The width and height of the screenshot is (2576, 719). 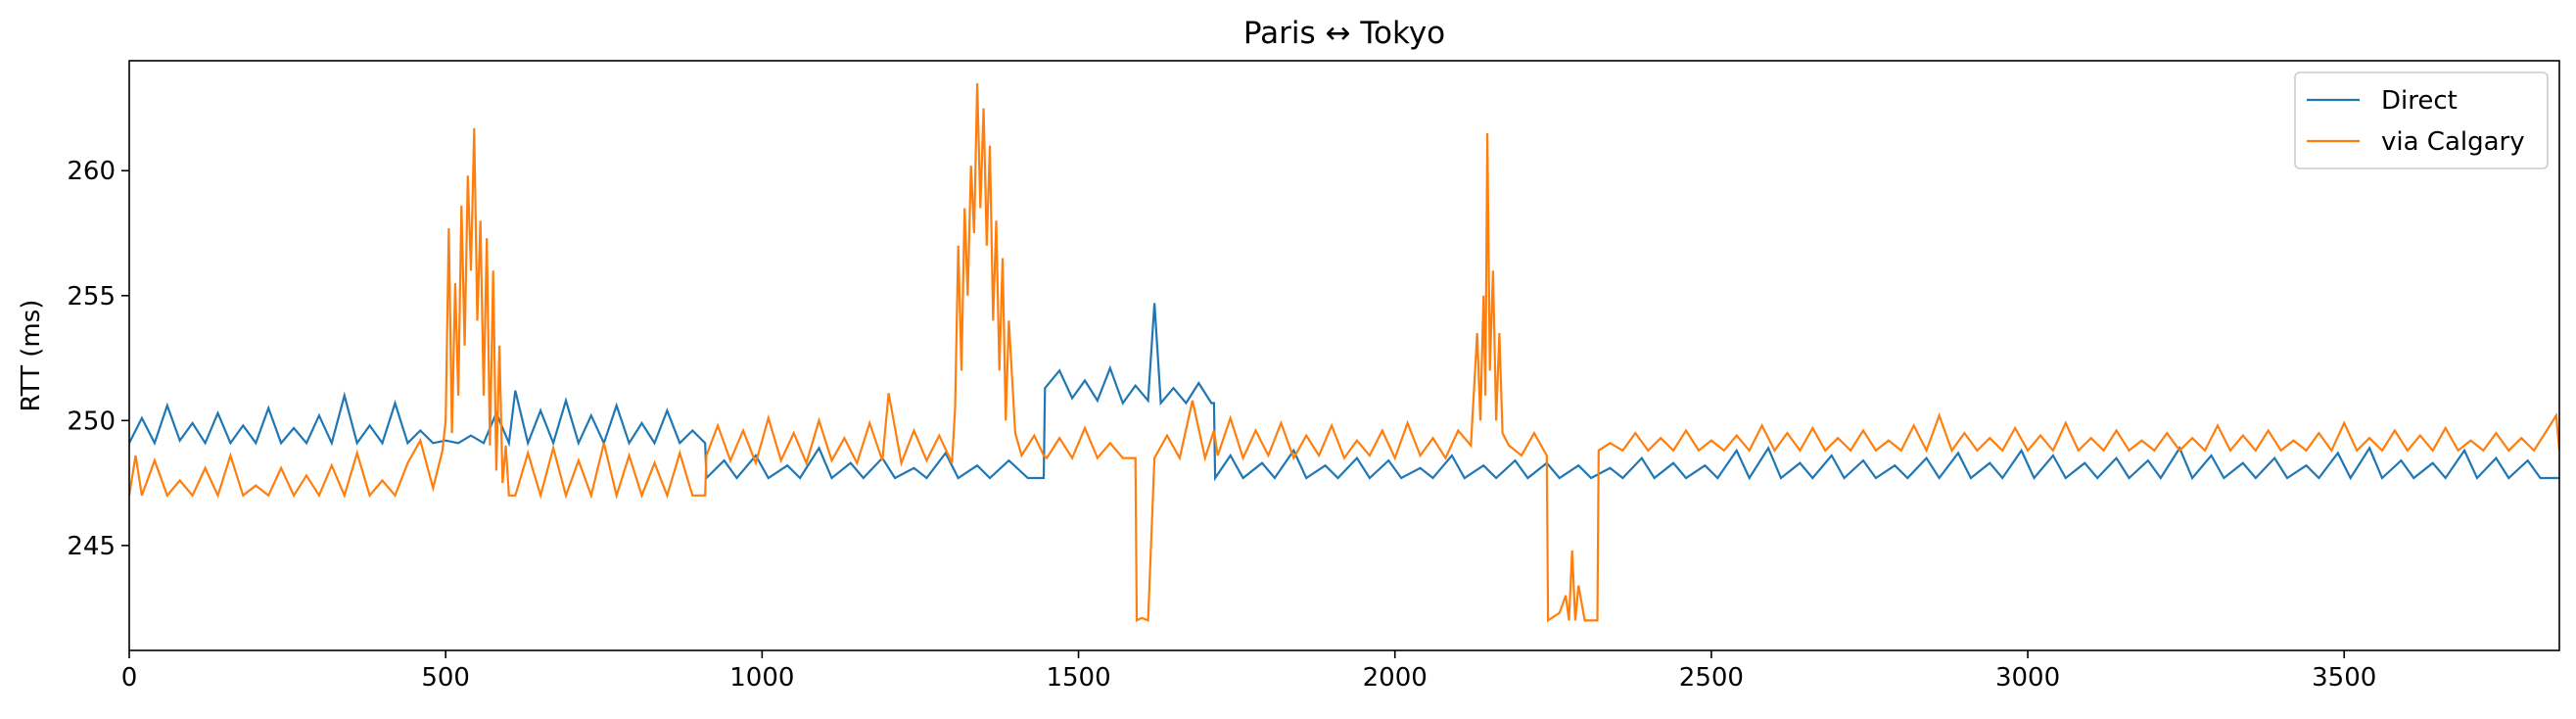 What do you see at coordinates (1344, 34) in the screenshot?
I see `chart-title: Paris ↔ Tokyo` at bounding box center [1344, 34].